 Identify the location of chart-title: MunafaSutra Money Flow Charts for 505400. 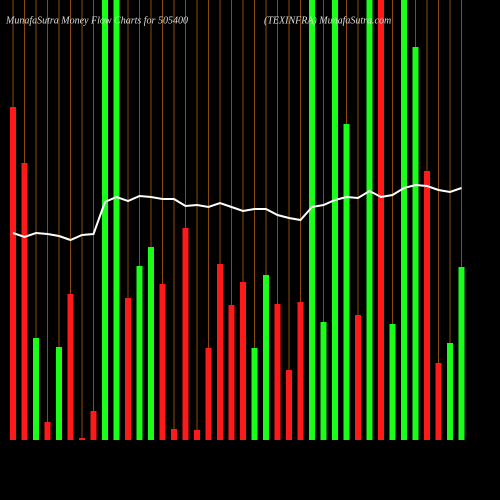
(96, 20).